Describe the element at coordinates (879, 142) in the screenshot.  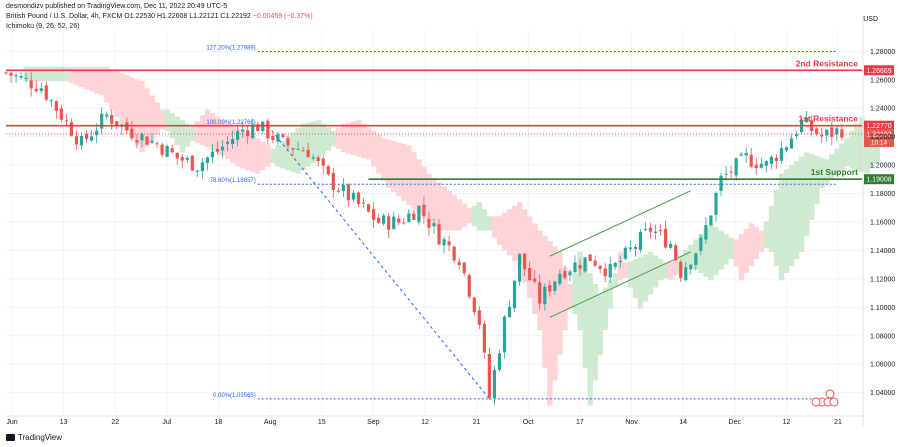
I see `countdown-label: 10:14` at that location.